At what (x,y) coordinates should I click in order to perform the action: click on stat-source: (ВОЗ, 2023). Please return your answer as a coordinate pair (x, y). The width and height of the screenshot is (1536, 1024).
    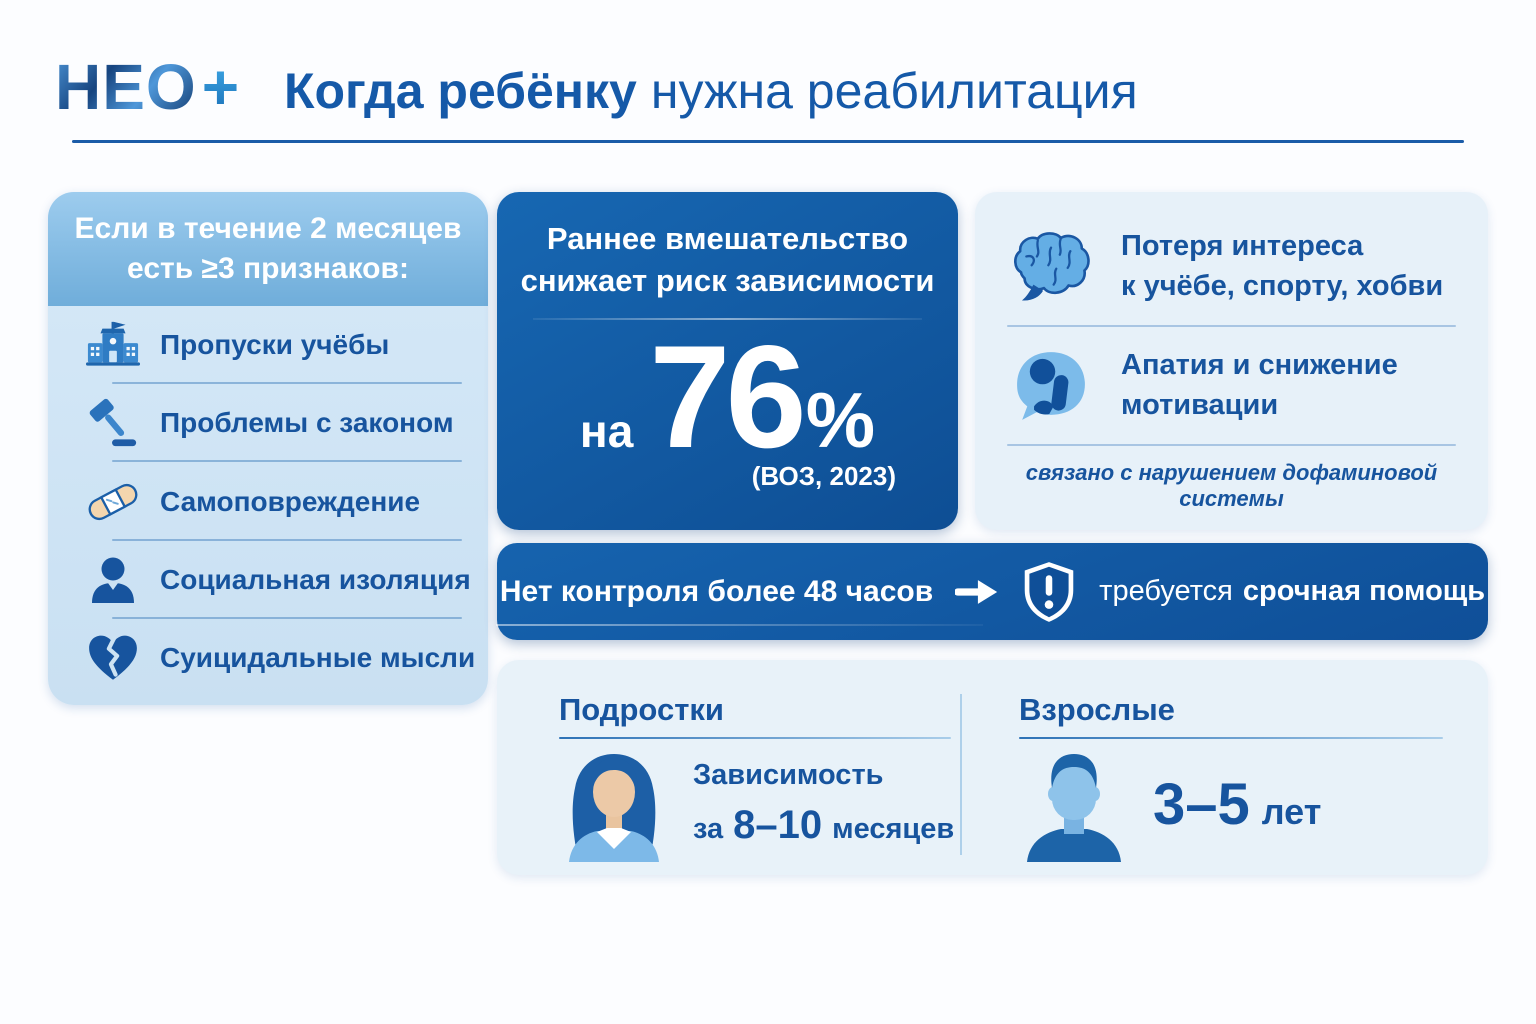
    Looking at the image, I should click on (823, 475).